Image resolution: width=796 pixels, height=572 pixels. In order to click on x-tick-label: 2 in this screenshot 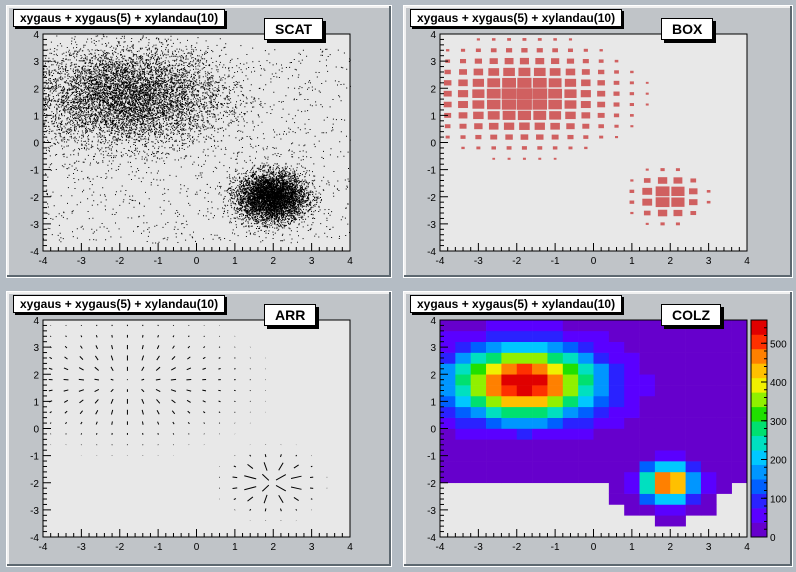, I will do `click(670, 261)`.